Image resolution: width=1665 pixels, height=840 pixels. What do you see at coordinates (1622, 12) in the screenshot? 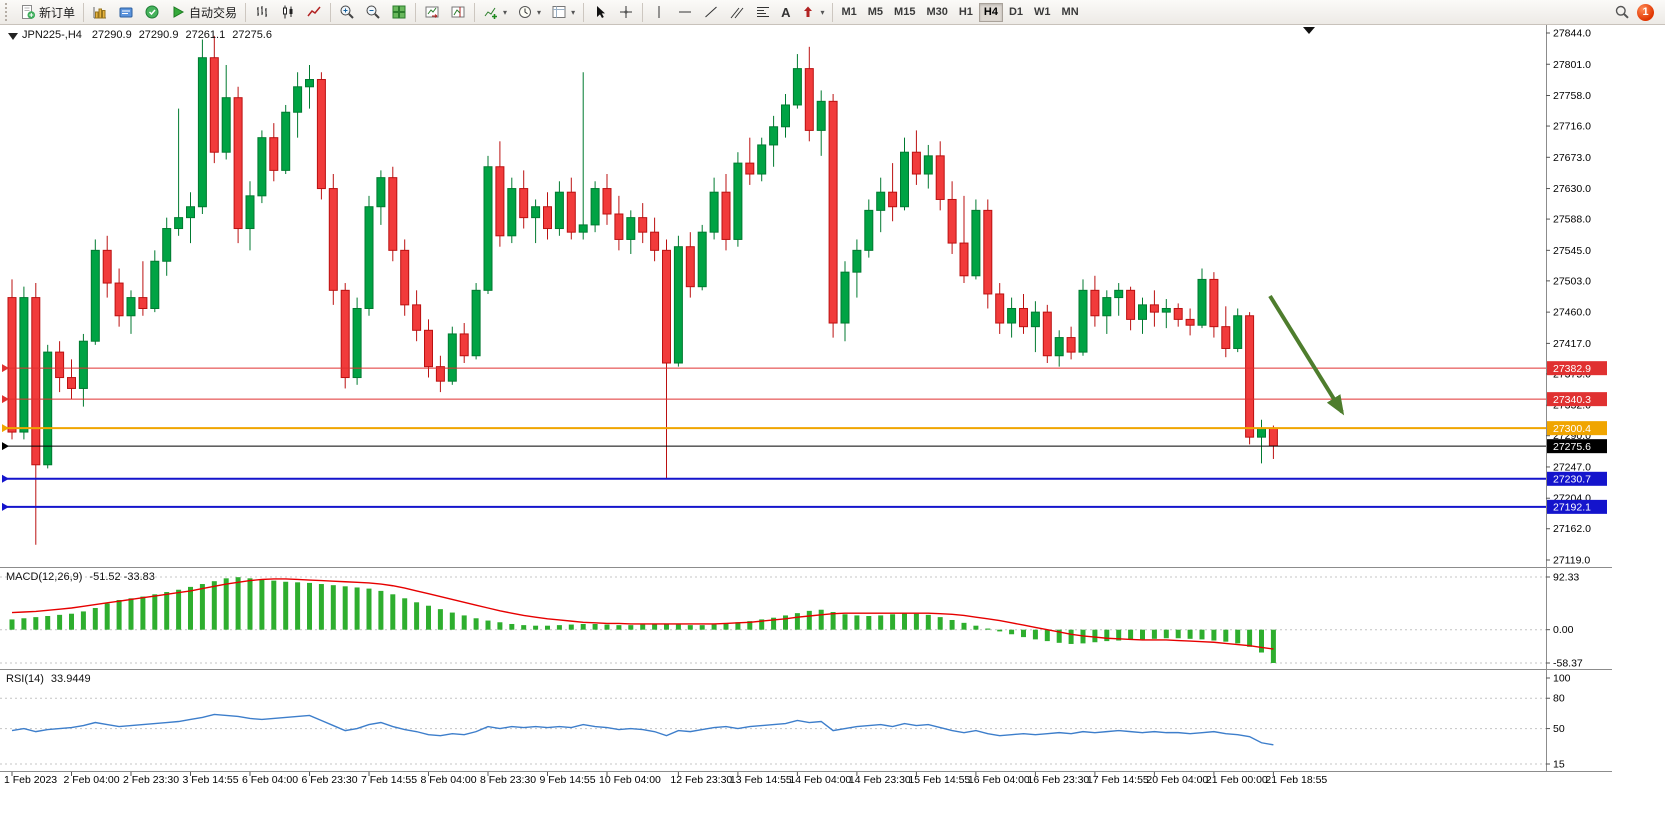
I see `search-button` at bounding box center [1622, 12].